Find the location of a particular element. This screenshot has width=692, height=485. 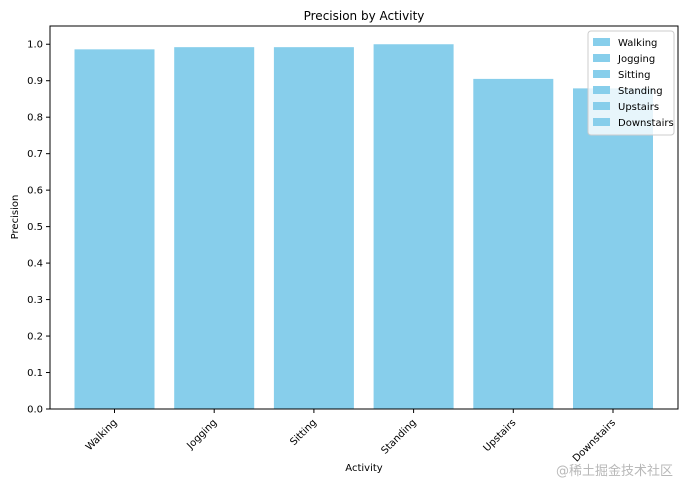

bar-downstairs is located at coordinates (613, 249).